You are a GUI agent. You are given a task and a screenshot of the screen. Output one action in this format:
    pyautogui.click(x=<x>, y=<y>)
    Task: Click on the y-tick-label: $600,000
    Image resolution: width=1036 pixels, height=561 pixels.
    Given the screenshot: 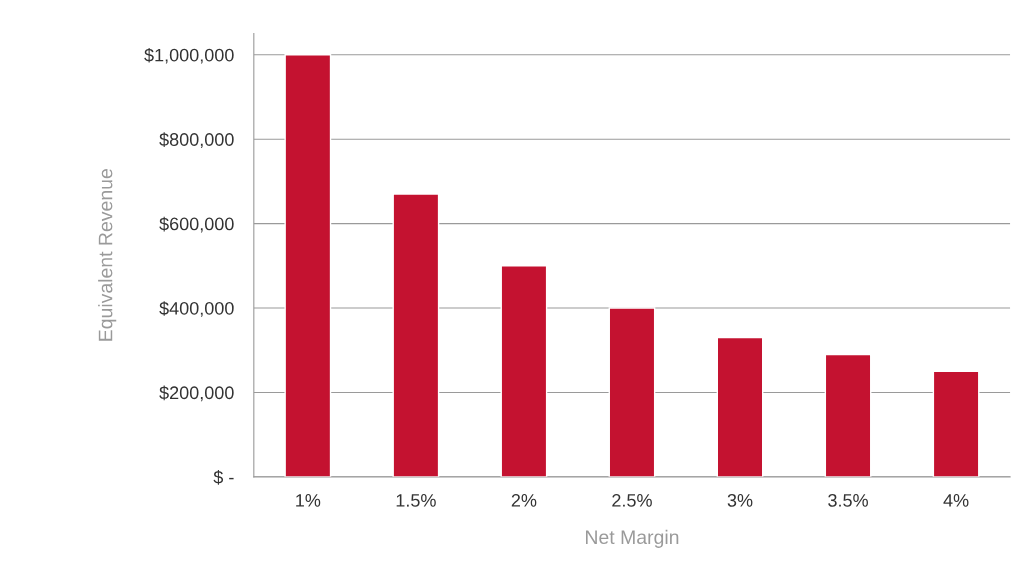 What is the action you would take?
    pyautogui.click(x=196, y=224)
    